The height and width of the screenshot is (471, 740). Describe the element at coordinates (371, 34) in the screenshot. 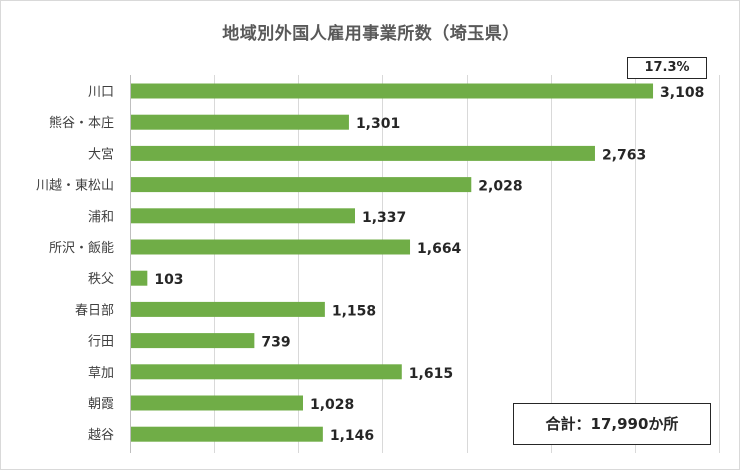

I see `chart-title: 地域別外国人雇用事業所数（埼玉県）` at that location.